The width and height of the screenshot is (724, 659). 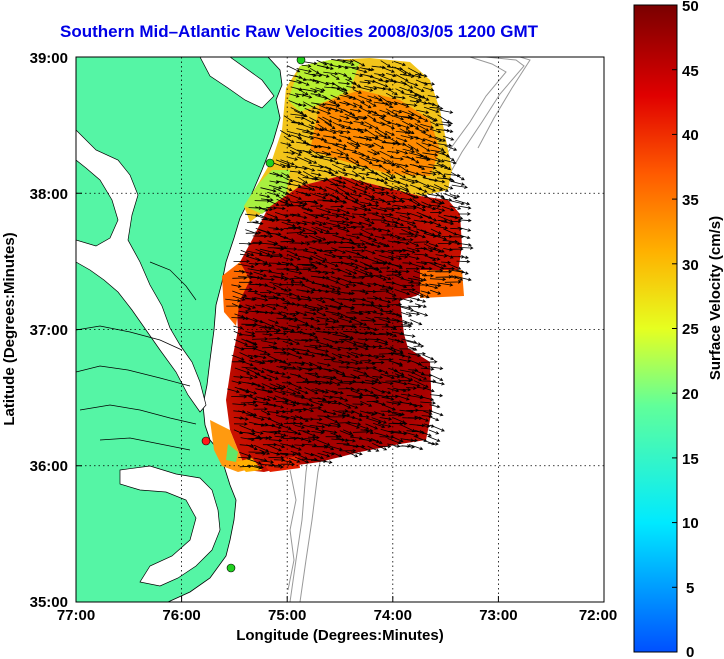 I want to click on station-marker-mid, so click(x=270, y=163).